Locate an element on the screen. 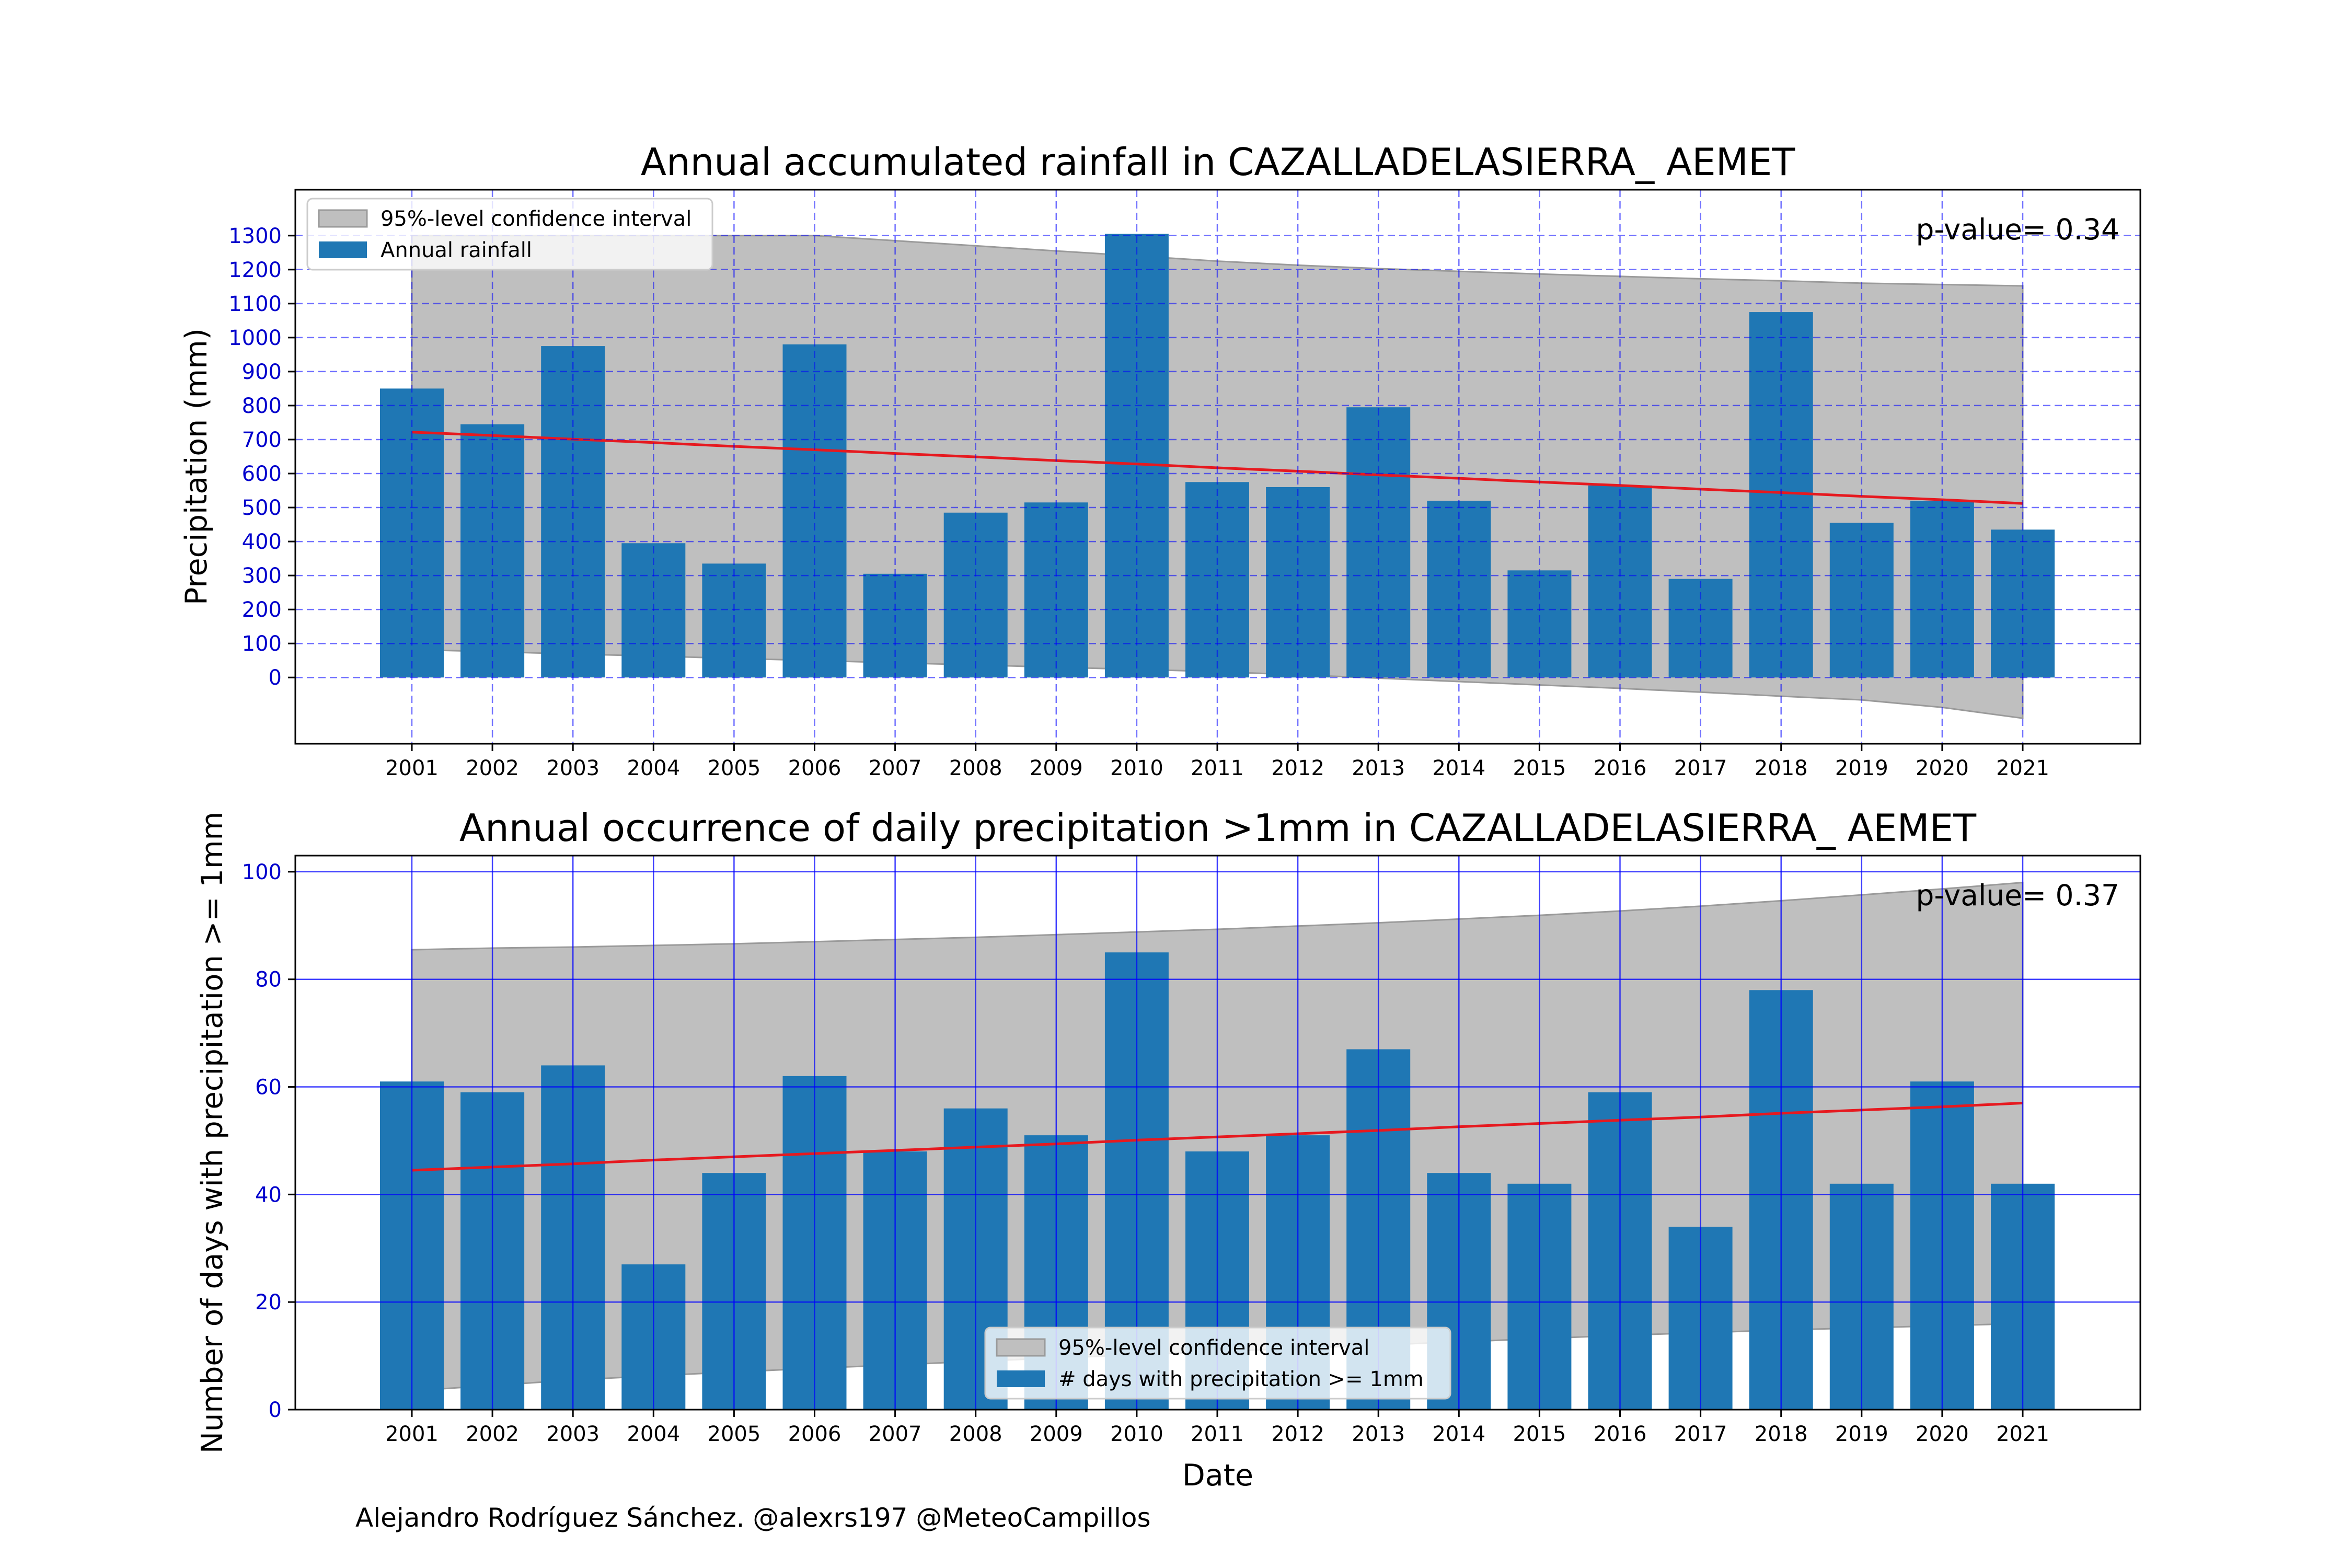 The image size is (2352, 1568). chart1-x-tick-label: 2012 is located at coordinates (1297, 768).